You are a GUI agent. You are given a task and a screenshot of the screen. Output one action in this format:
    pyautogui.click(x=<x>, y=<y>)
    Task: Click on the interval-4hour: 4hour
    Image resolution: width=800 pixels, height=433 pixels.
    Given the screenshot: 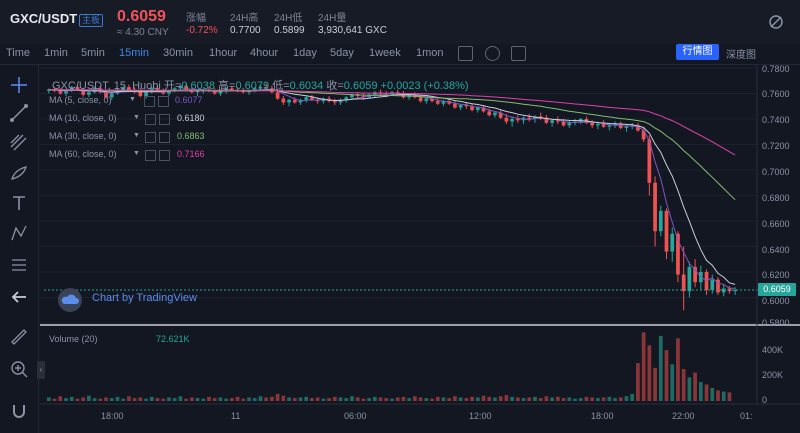 What is the action you would take?
    pyautogui.click(x=264, y=53)
    